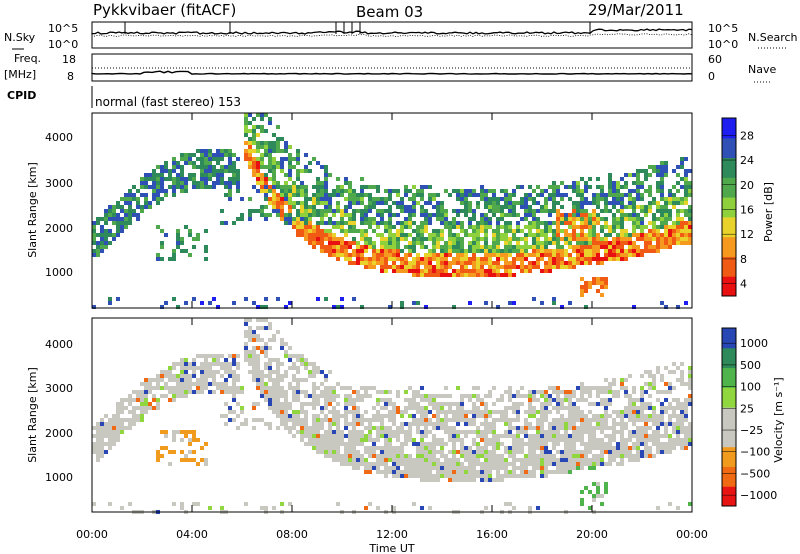 The width and height of the screenshot is (800, 554). What do you see at coordinates (723, 28) in the screenshot?
I see `nsearch-tick-high: 10^5` at bounding box center [723, 28].